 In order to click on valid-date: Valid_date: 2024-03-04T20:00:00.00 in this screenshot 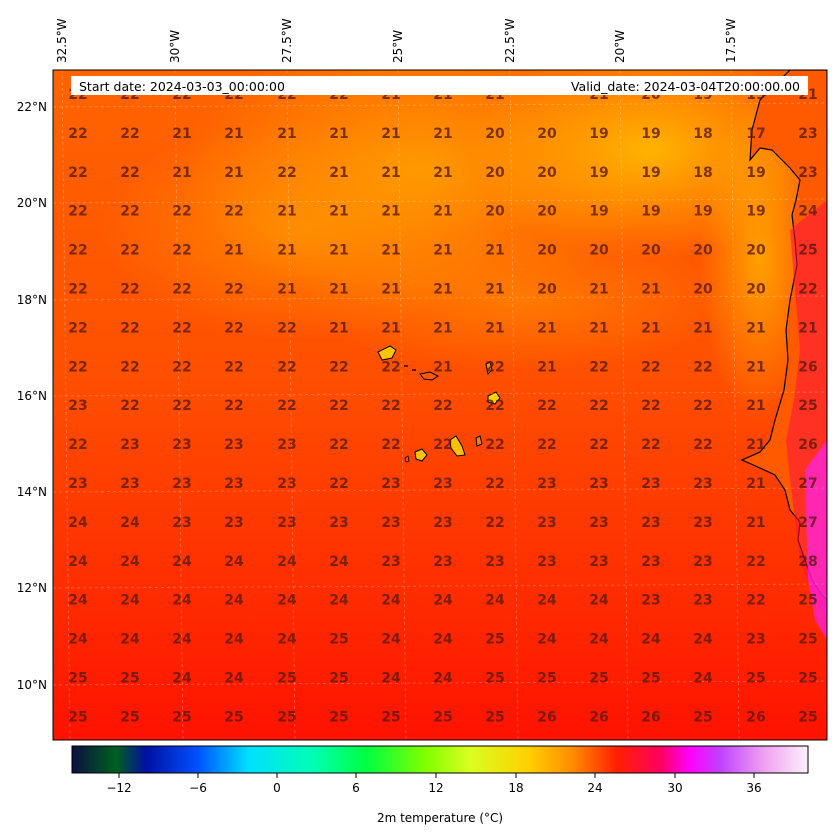, I will do `click(685, 86)`.